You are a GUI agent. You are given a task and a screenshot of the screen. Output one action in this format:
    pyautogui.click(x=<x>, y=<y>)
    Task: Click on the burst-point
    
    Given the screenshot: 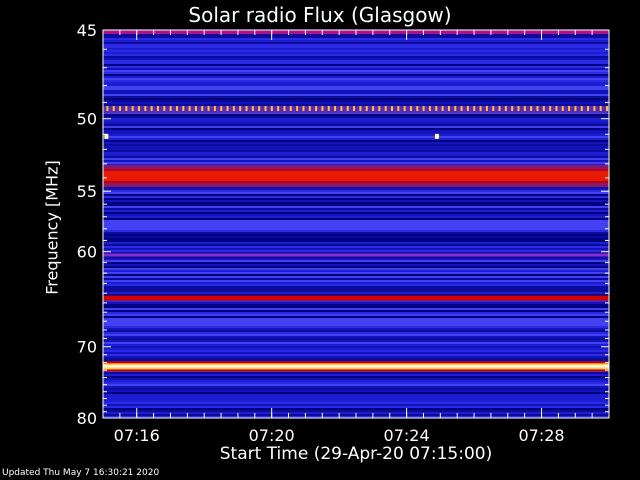 What is the action you would take?
    pyautogui.click(x=106, y=136)
    